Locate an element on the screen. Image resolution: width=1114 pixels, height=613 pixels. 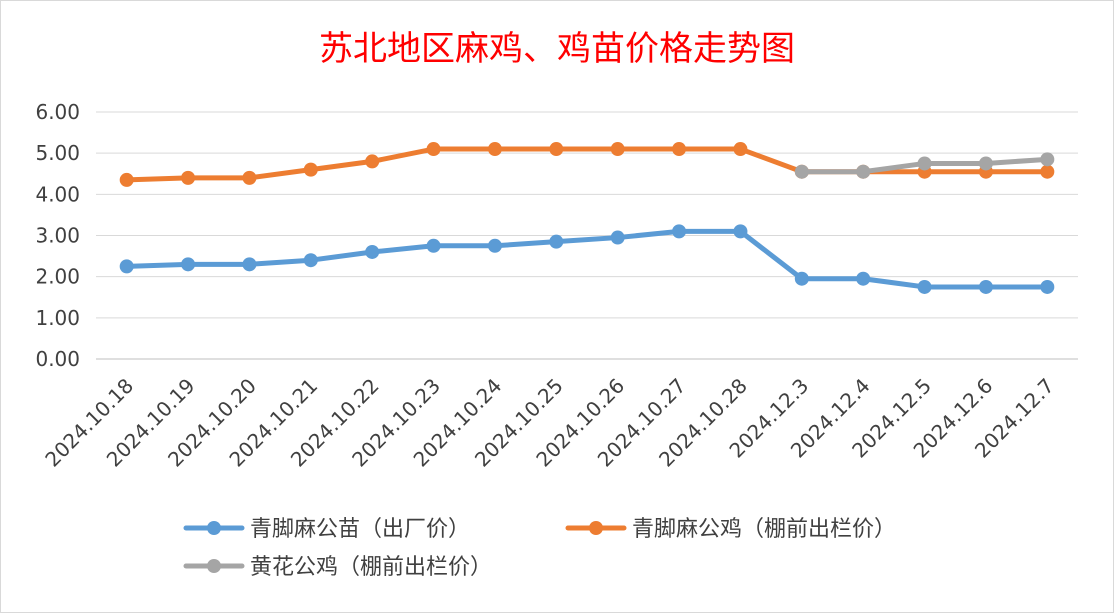
y-tick-label: 0.00 is located at coordinates (57, 359).